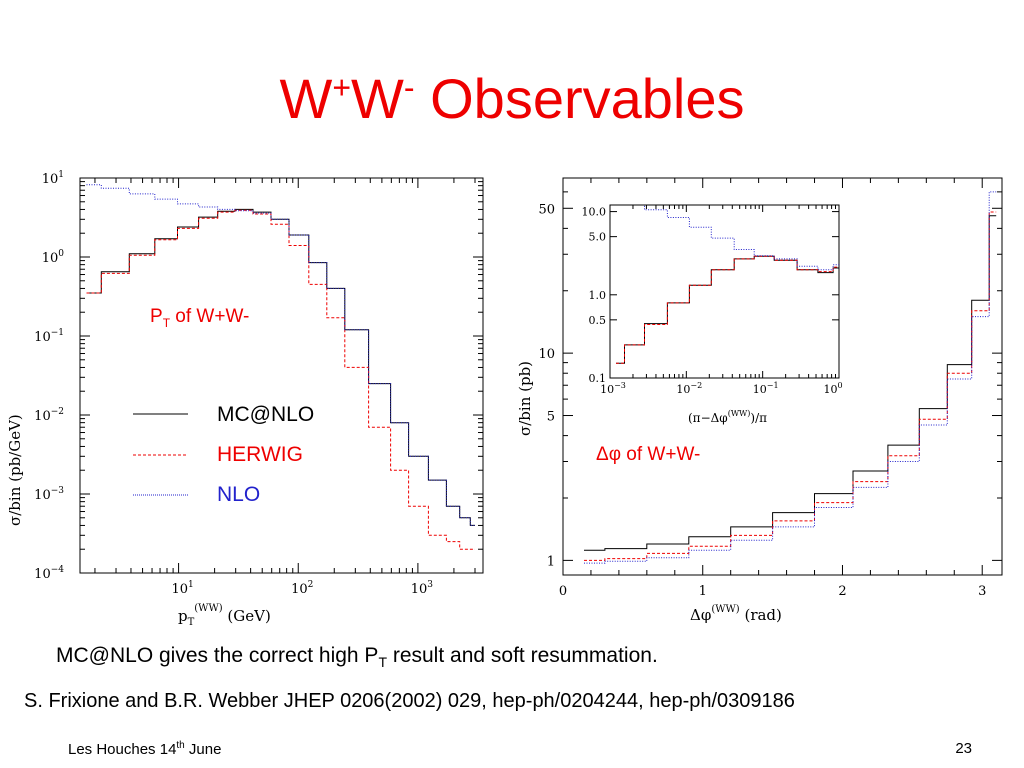  I want to click on right-y-tick-label: 5, so click(551, 417).